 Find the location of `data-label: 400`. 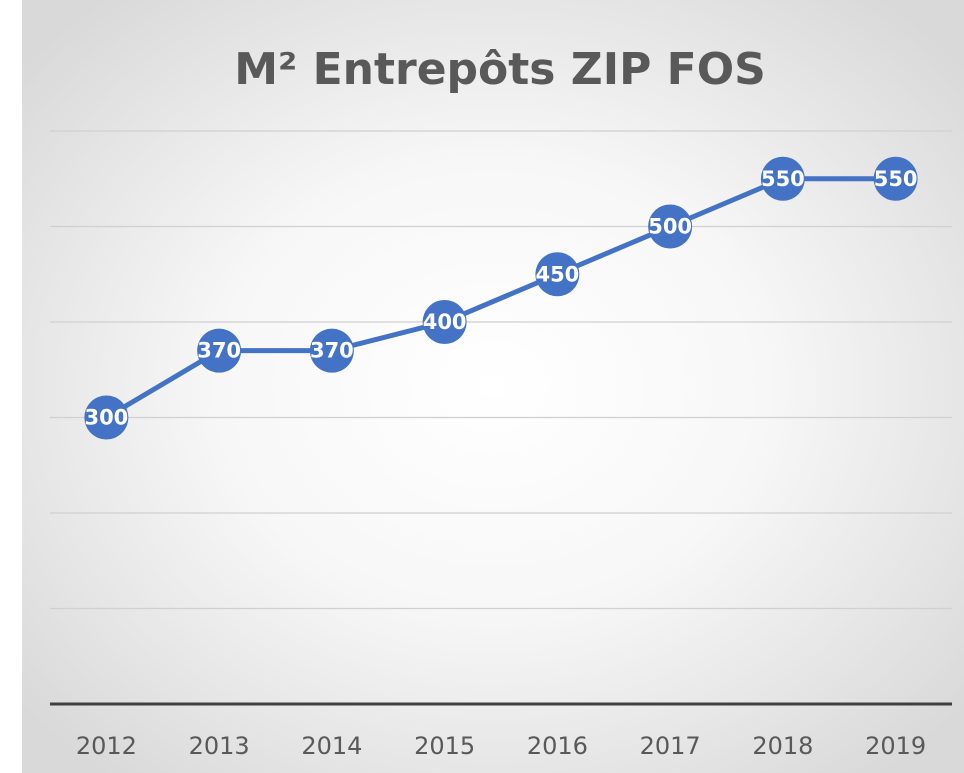

data-label: 400 is located at coordinates (445, 322).